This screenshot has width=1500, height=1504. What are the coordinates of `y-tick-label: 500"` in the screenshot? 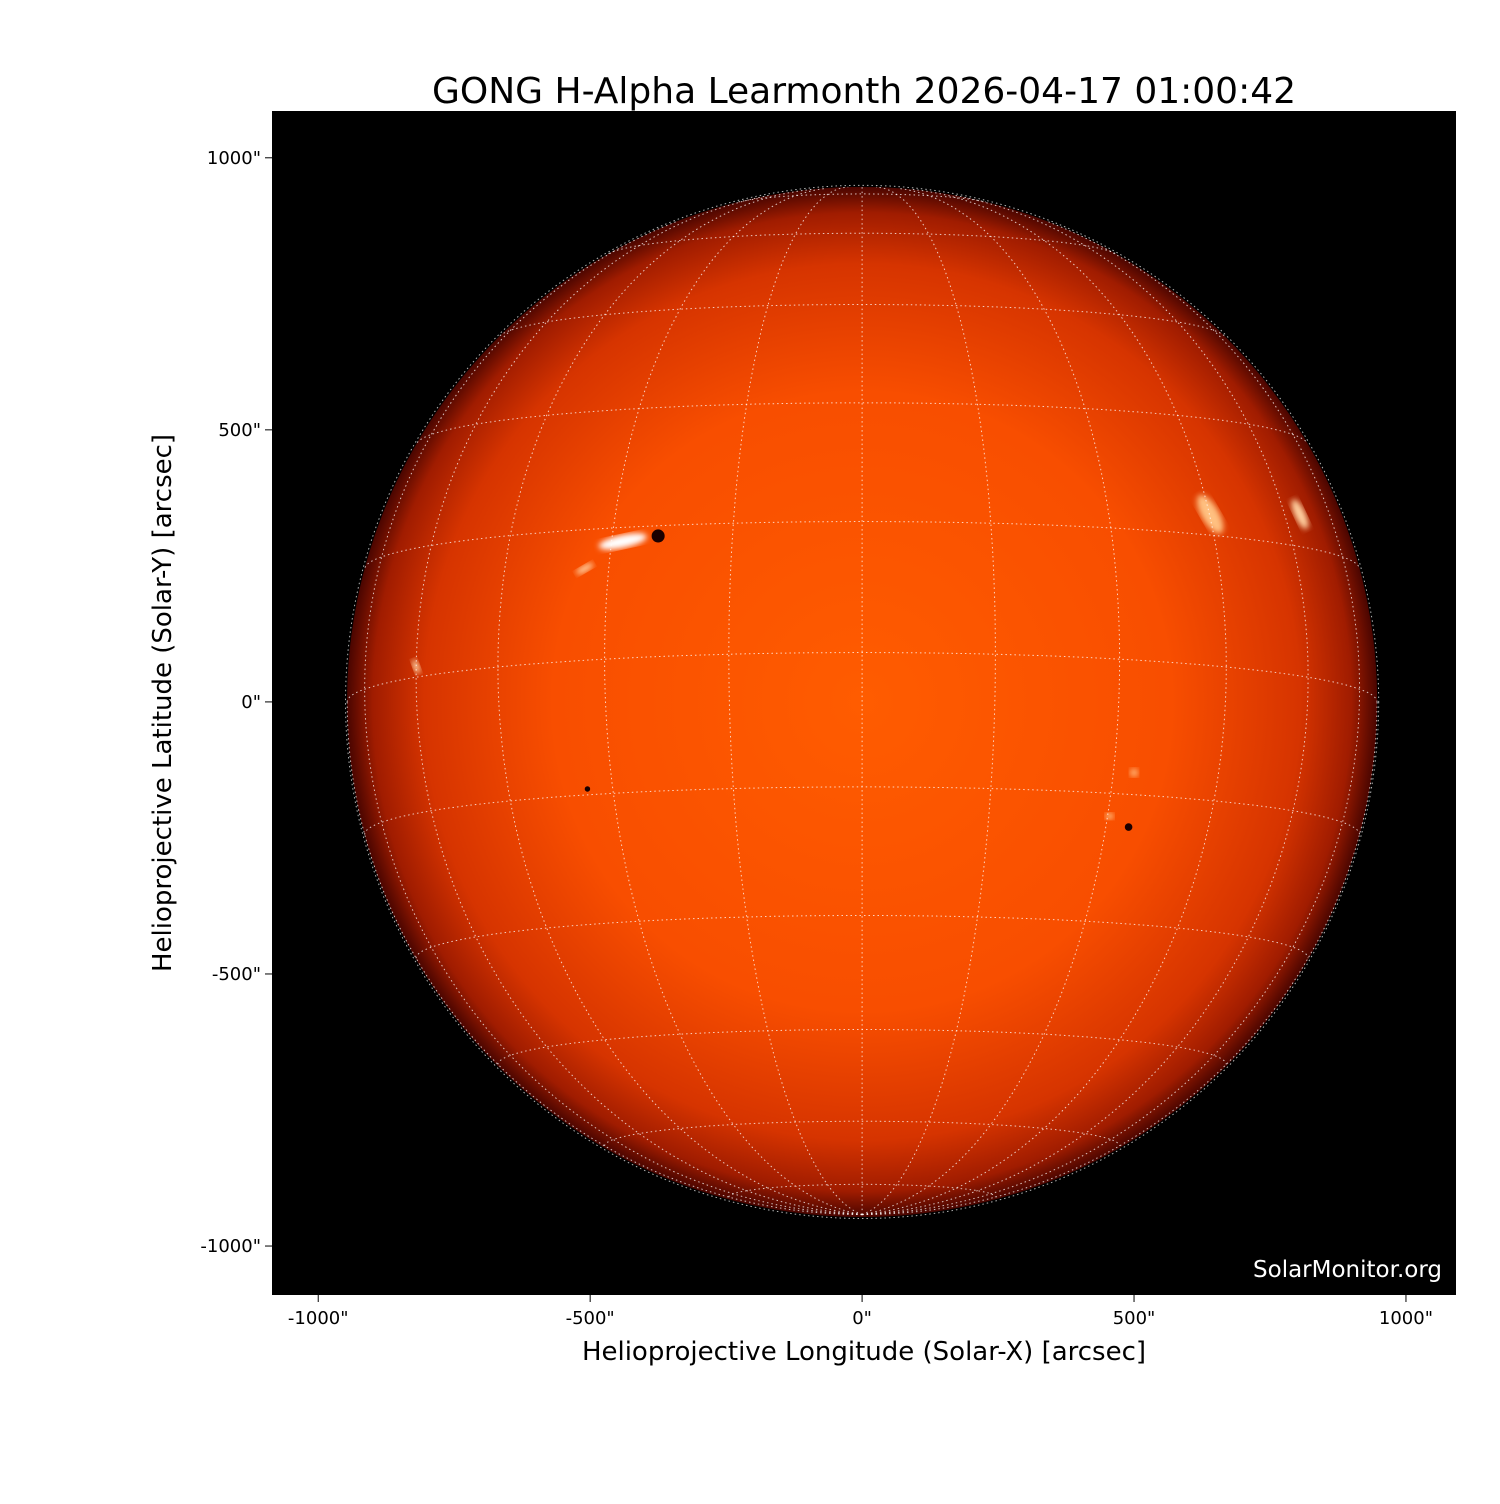 It's located at (239, 430).